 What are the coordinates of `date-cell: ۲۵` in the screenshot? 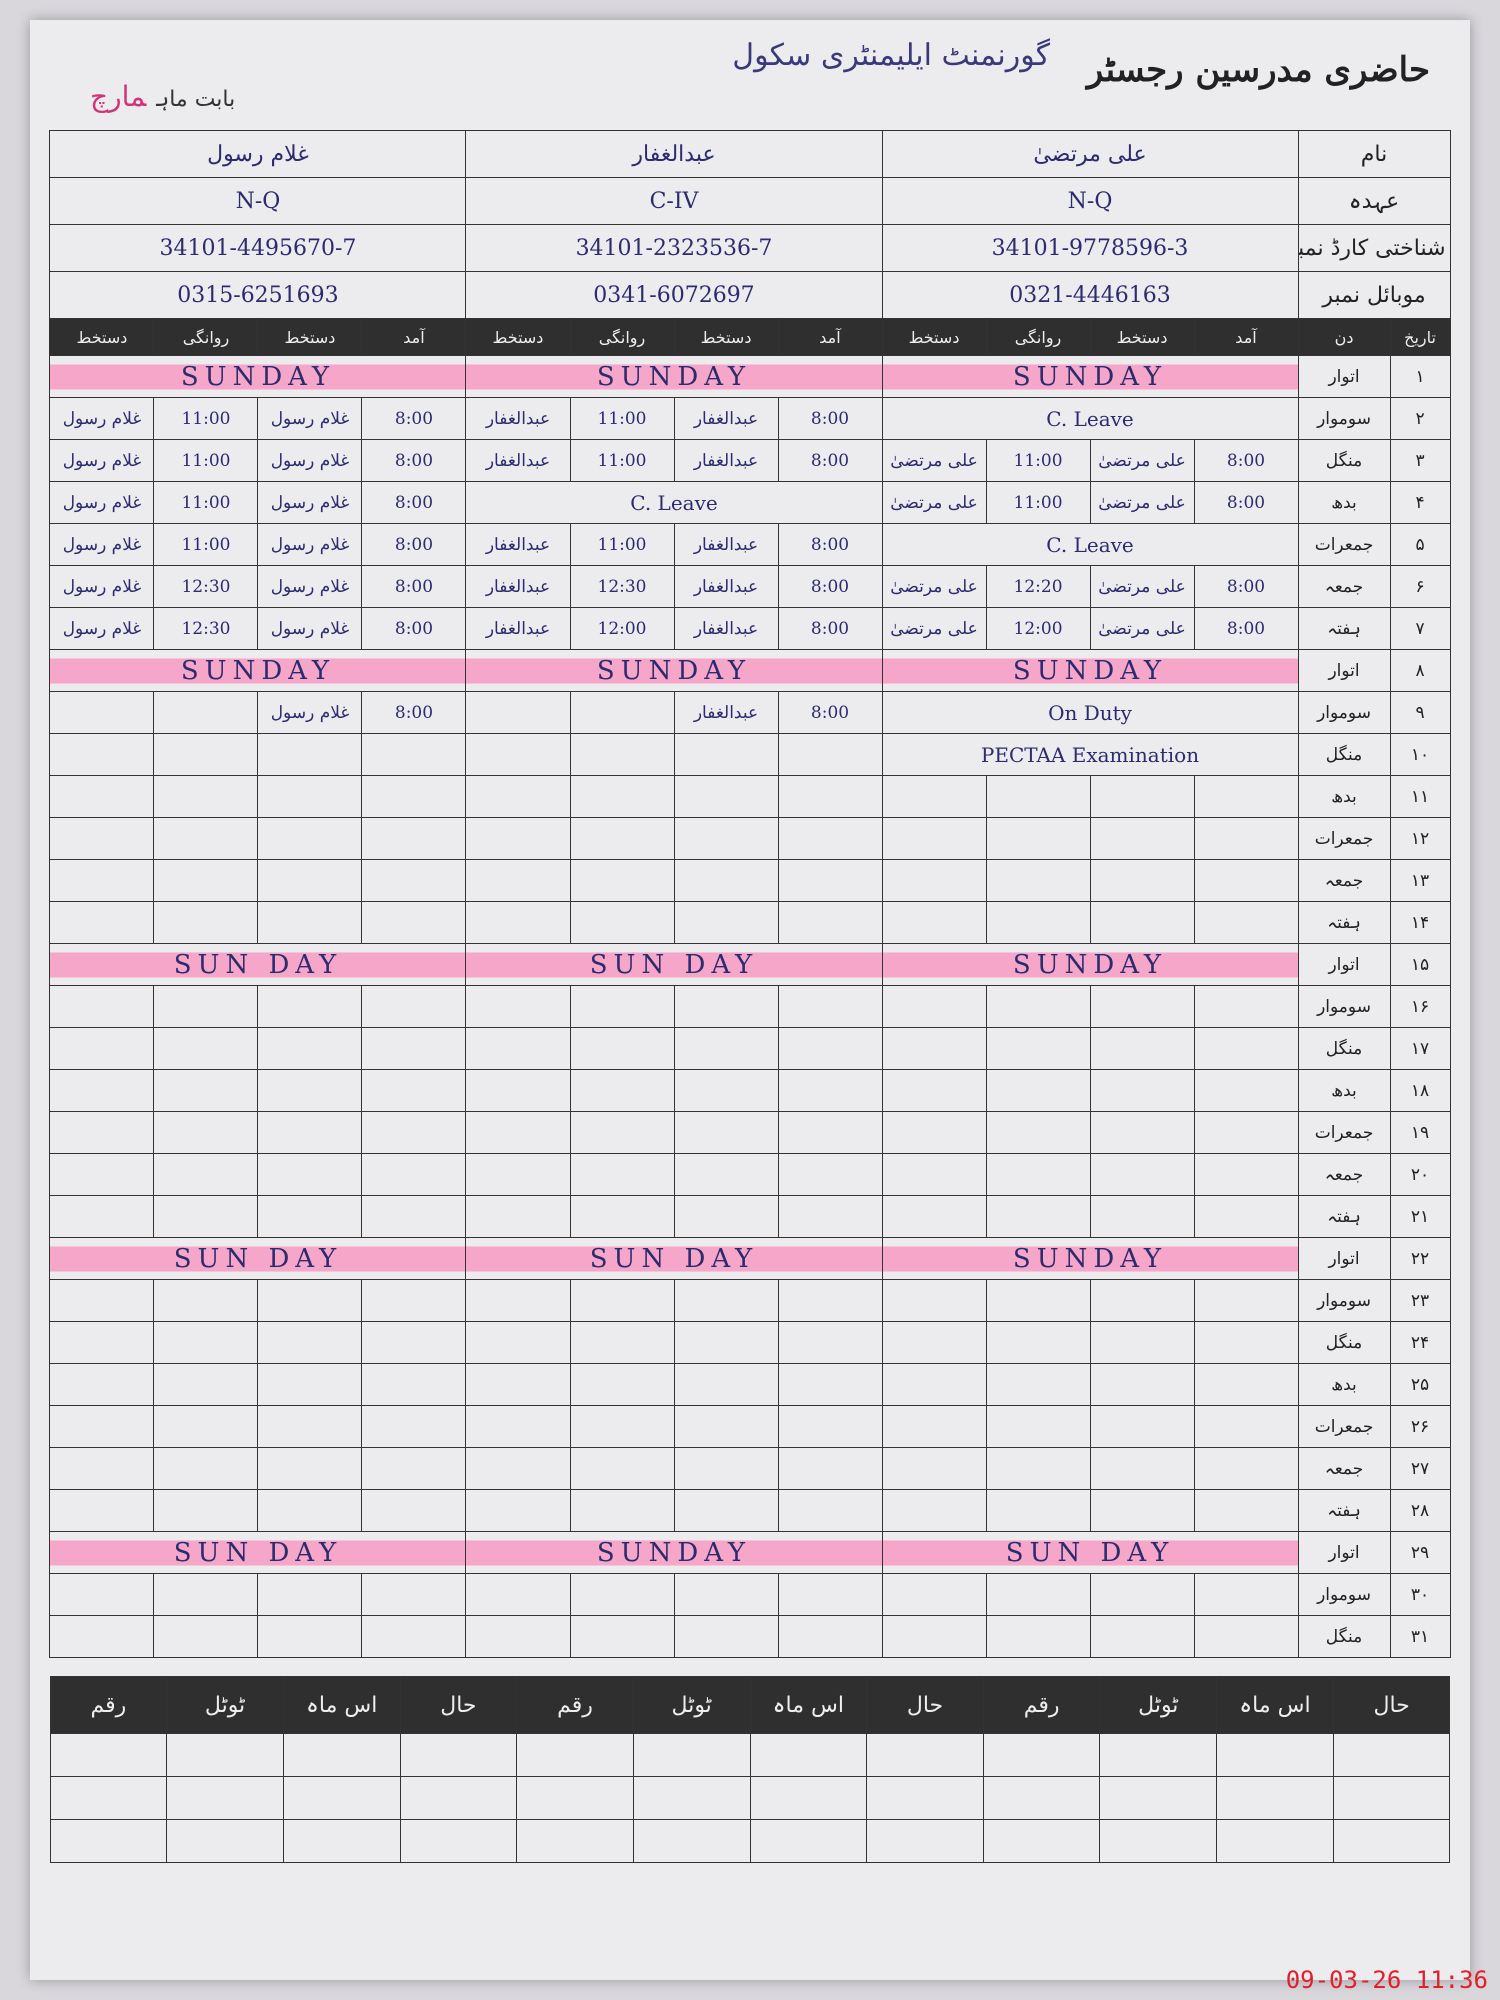 It's located at (1420, 1384).